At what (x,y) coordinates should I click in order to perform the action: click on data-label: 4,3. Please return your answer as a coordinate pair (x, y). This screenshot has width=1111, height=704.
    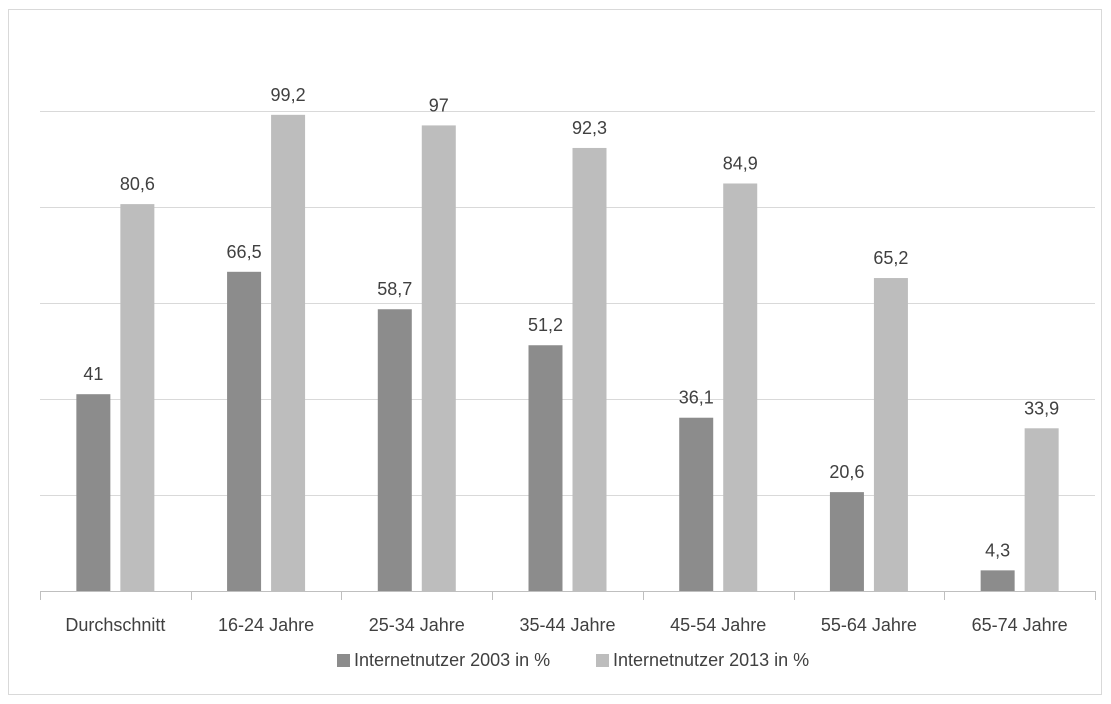
    Looking at the image, I should click on (997, 550).